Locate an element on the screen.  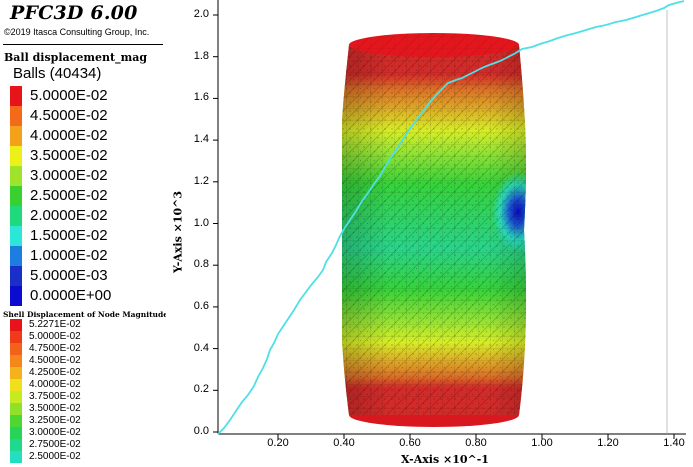
shell-legend-value-label: 4.0000E-02 is located at coordinates (55, 384).